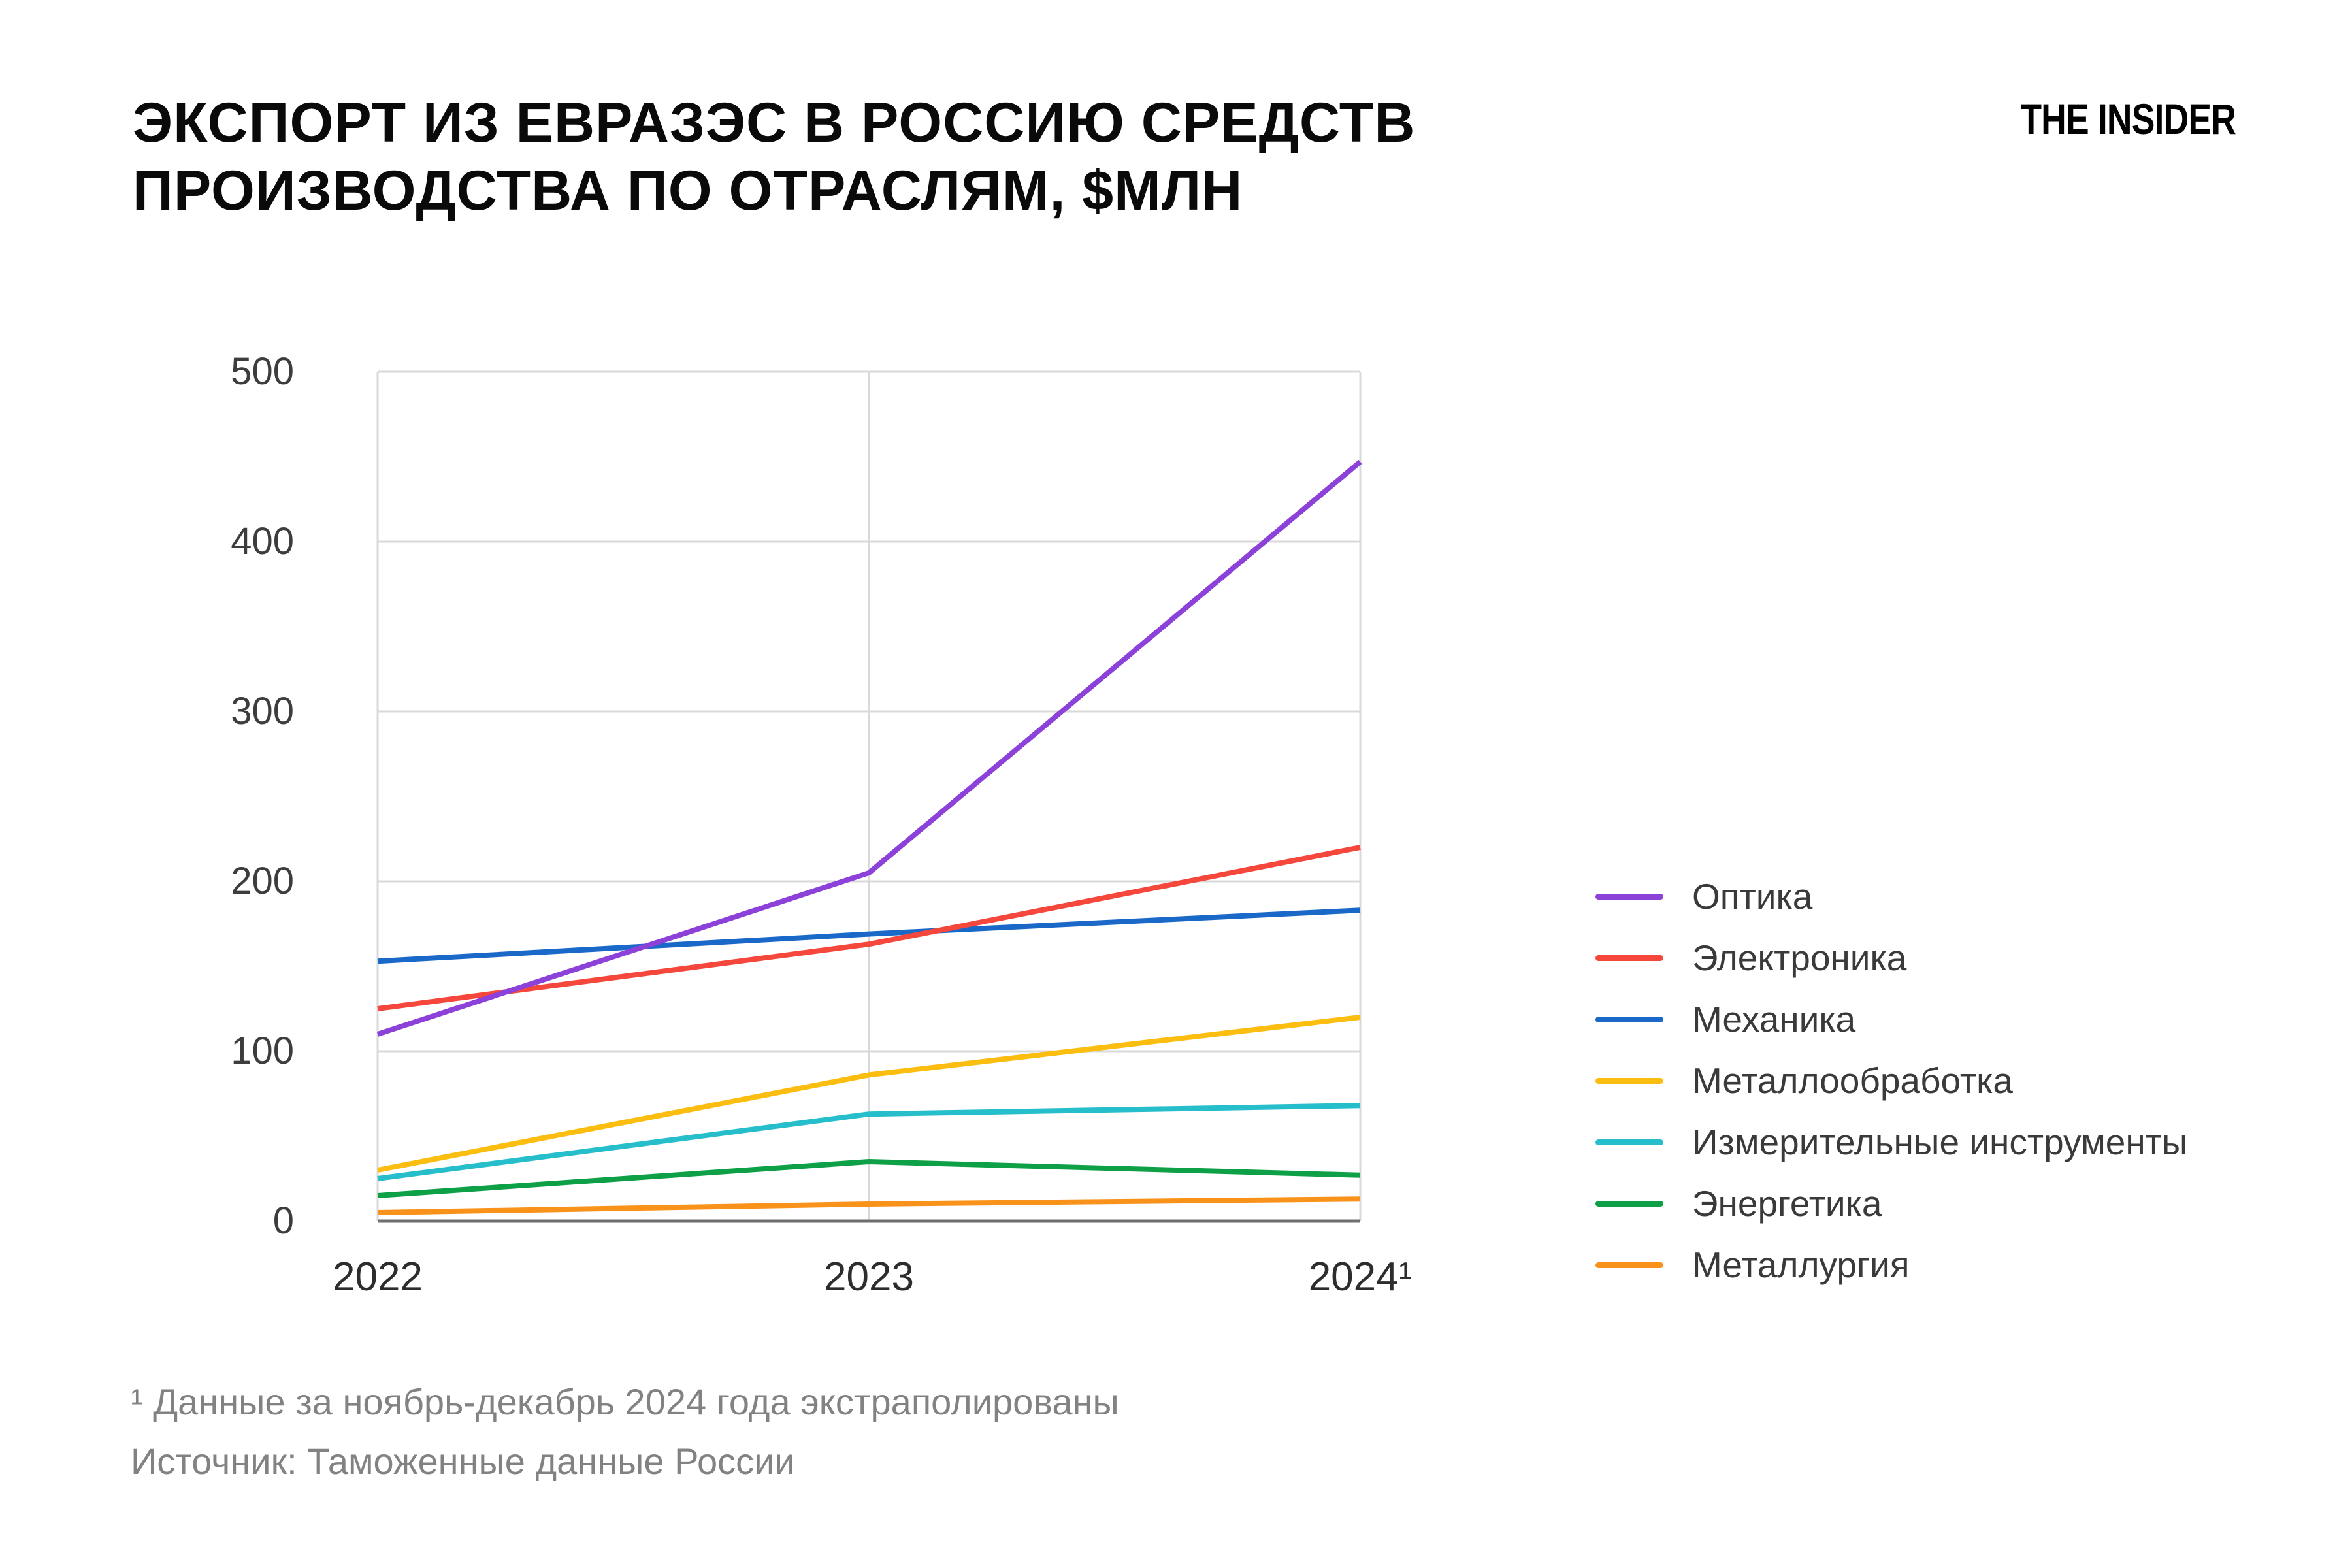  What do you see at coordinates (1891, 1203) in the screenshot?
I see `legend-item: Энергетика` at bounding box center [1891, 1203].